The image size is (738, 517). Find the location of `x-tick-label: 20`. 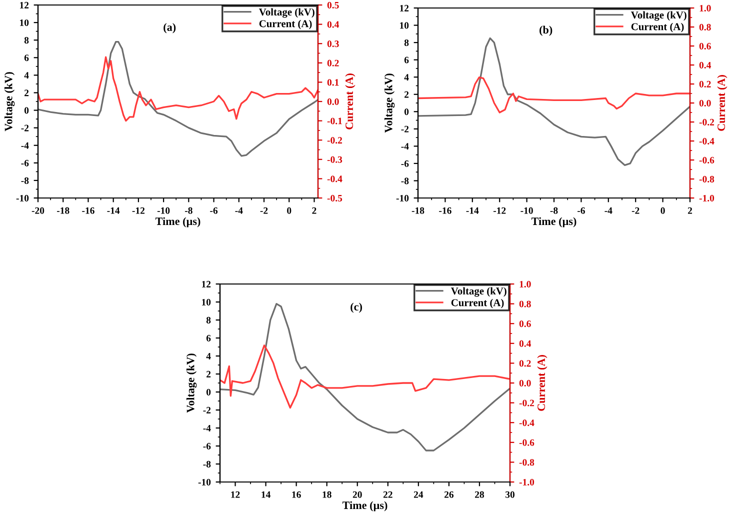

x-tick-label: 20 is located at coordinates (357, 494).